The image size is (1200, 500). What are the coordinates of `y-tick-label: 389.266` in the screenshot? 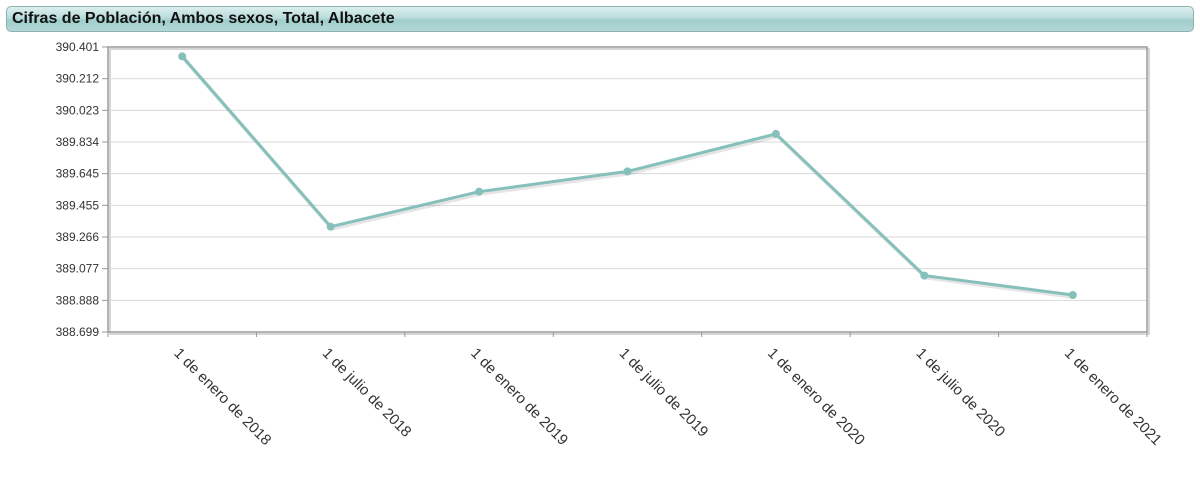 It's located at (78, 237).